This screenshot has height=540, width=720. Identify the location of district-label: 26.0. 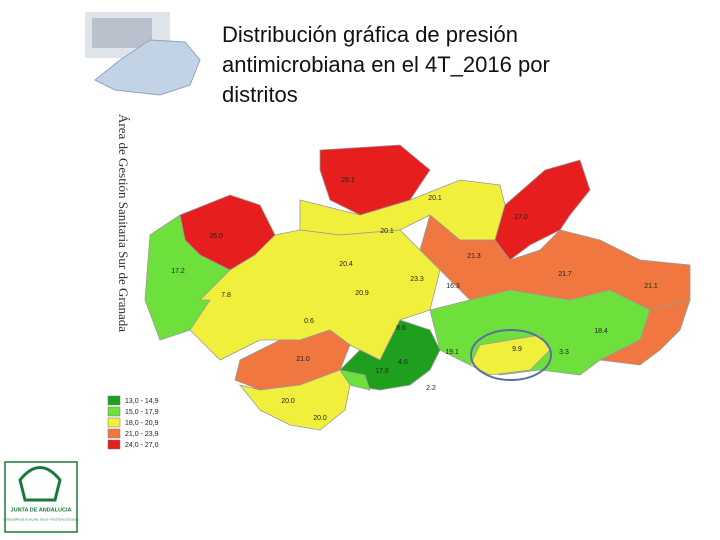
(216, 236).